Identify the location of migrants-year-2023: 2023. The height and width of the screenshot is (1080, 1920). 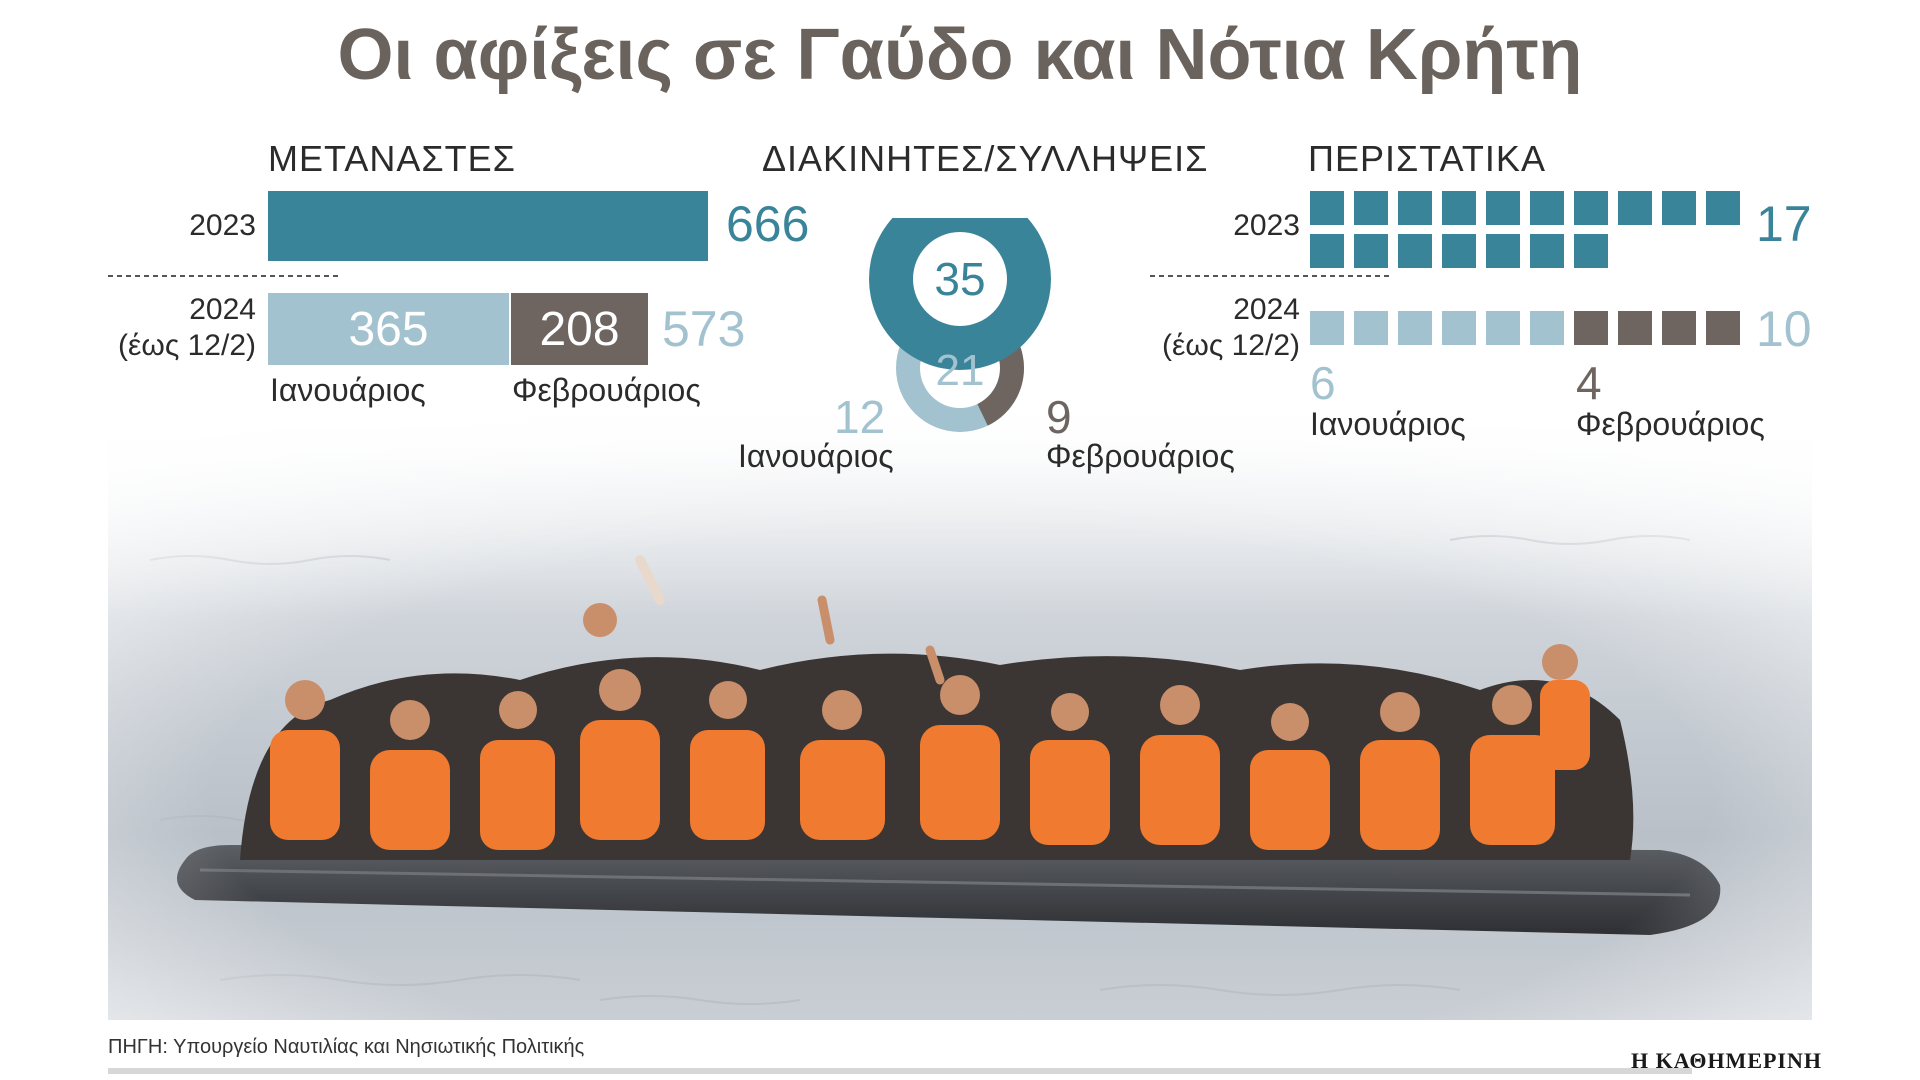
(222, 225).